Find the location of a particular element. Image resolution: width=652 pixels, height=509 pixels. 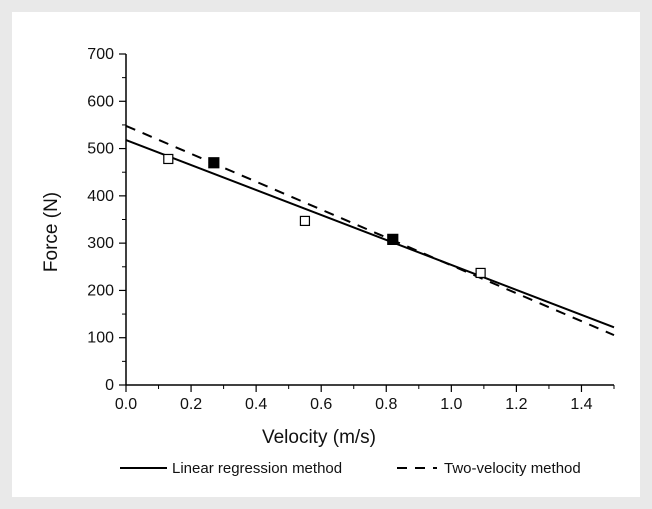

y-tick-label: 400 is located at coordinates (100, 196).